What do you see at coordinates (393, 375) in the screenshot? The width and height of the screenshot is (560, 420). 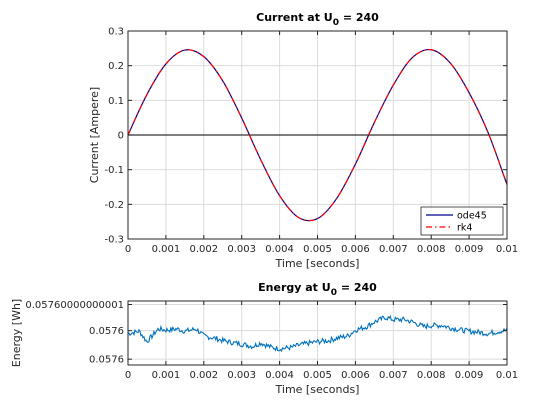 I see `energy-x-tick-label: 0.007` at bounding box center [393, 375].